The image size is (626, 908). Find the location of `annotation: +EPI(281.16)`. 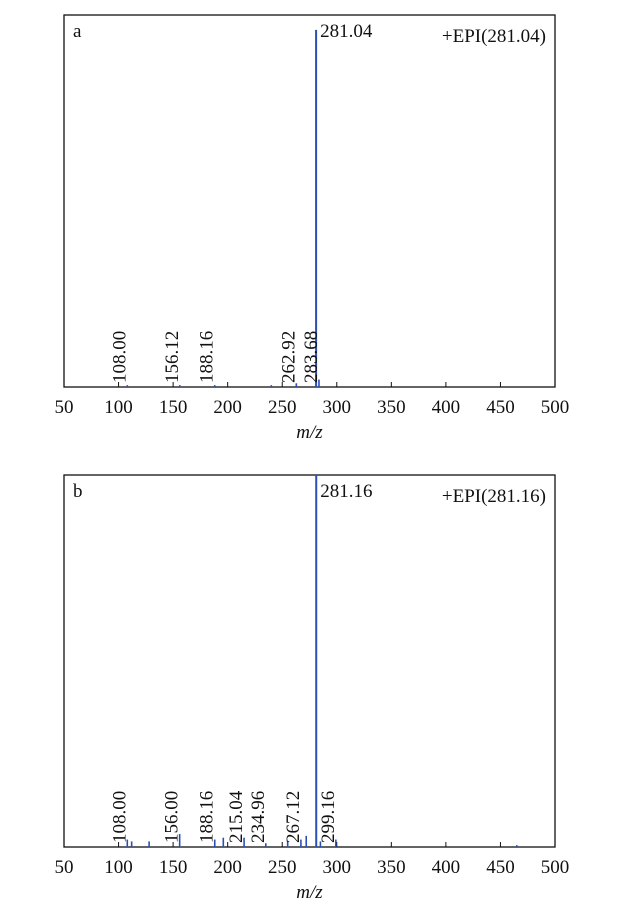

annotation: +EPI(281.16) is located at coordinates (494, 496).